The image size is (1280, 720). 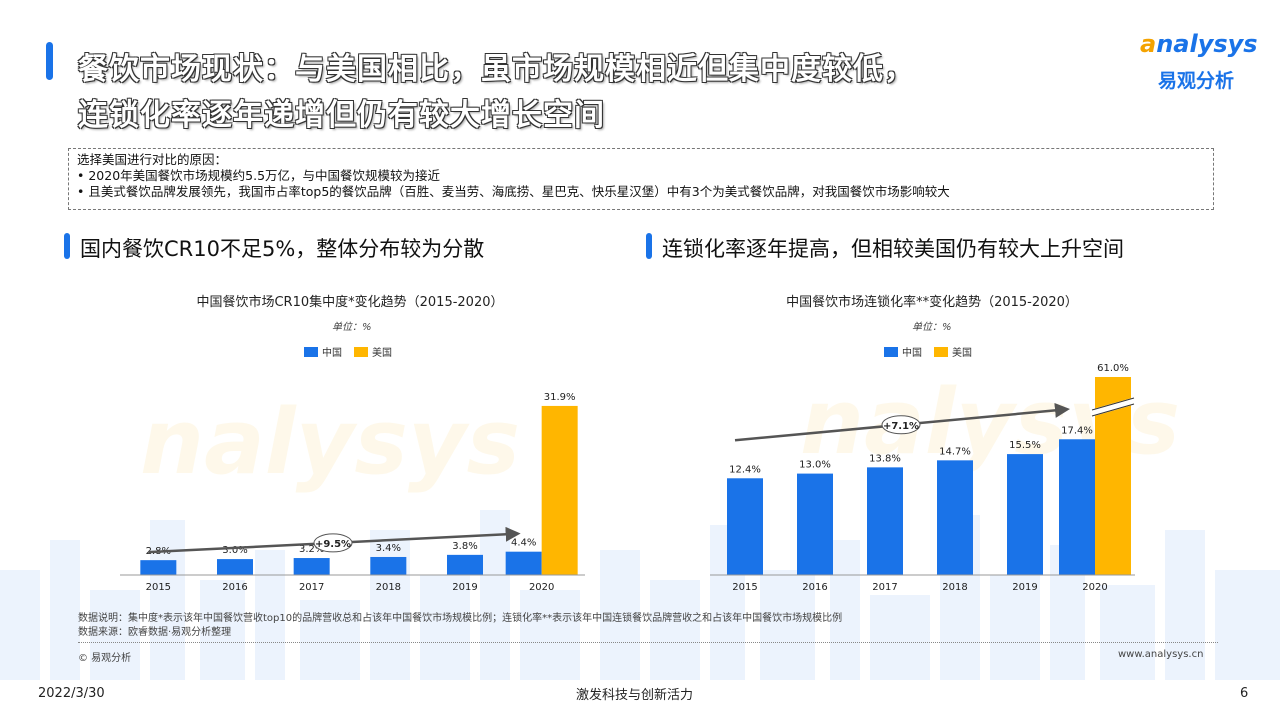 I want to click on data-label: 12.4%, so click(x=745, y=469).